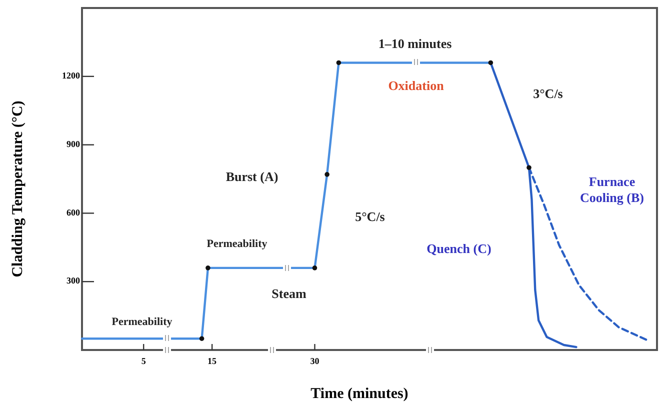 The height and width of the screenshot is (408, 659). What do you see at coordinates (143, 361) in the screenshot?
I see `x-tick-label: 5` at bounding box center [143, 361].